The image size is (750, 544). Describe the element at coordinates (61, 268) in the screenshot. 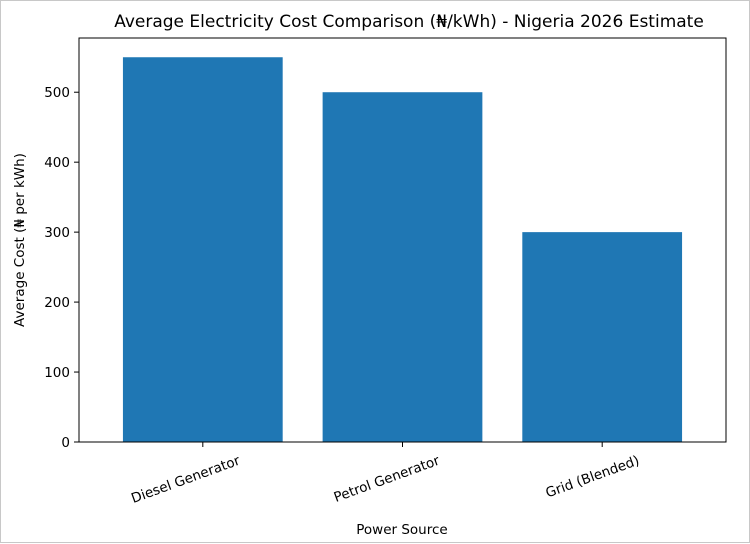

I see `y-axis-ticks: 0 100 200 300 400 500` at that location.